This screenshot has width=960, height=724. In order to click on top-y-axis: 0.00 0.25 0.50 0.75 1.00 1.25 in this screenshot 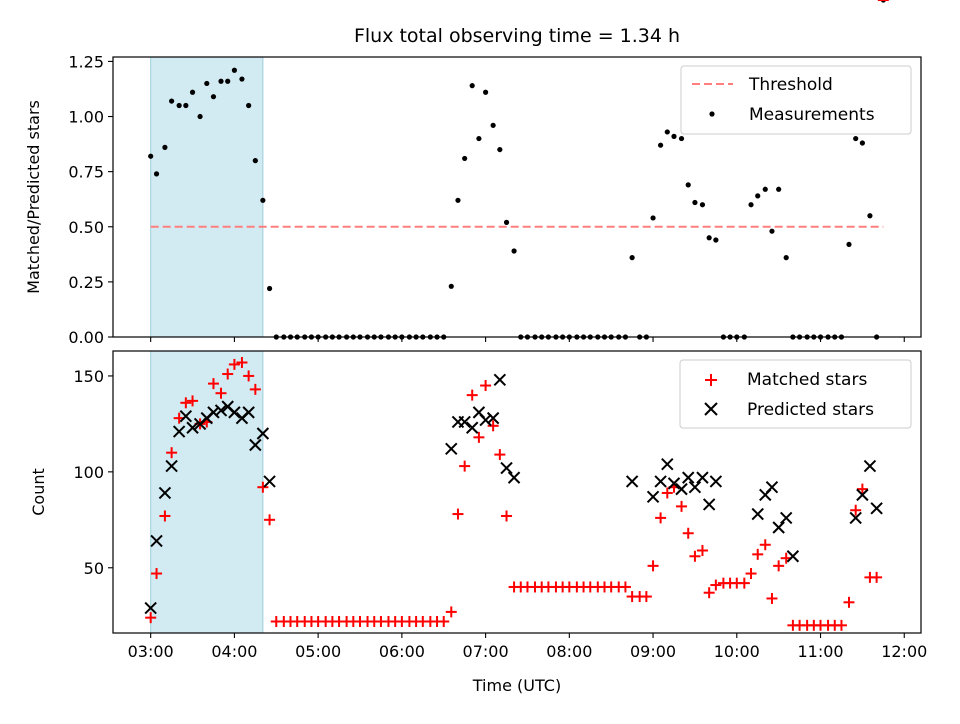, I will do `click(90, 199)`.